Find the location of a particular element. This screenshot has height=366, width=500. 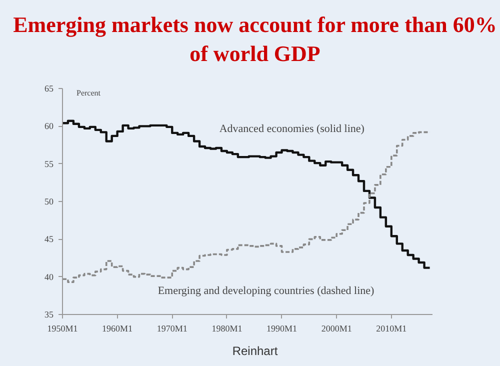

x-tick-label: 1960M1 is located at coordinates (117, 329).